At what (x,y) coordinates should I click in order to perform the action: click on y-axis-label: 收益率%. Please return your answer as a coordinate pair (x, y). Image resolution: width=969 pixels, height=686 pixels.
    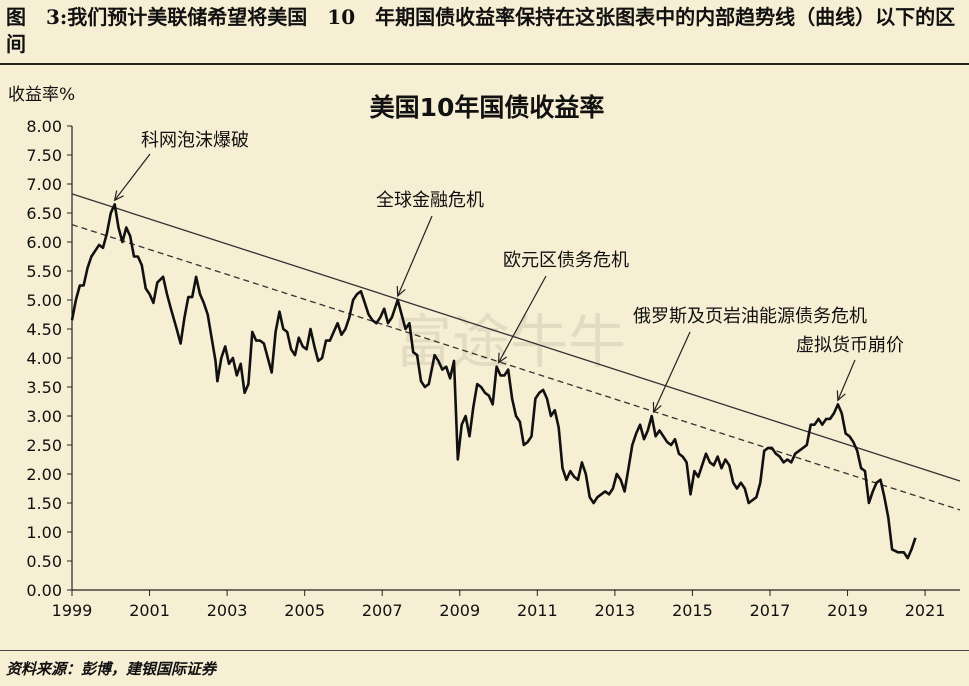
    Looking at the image, I should click on (41, 95).